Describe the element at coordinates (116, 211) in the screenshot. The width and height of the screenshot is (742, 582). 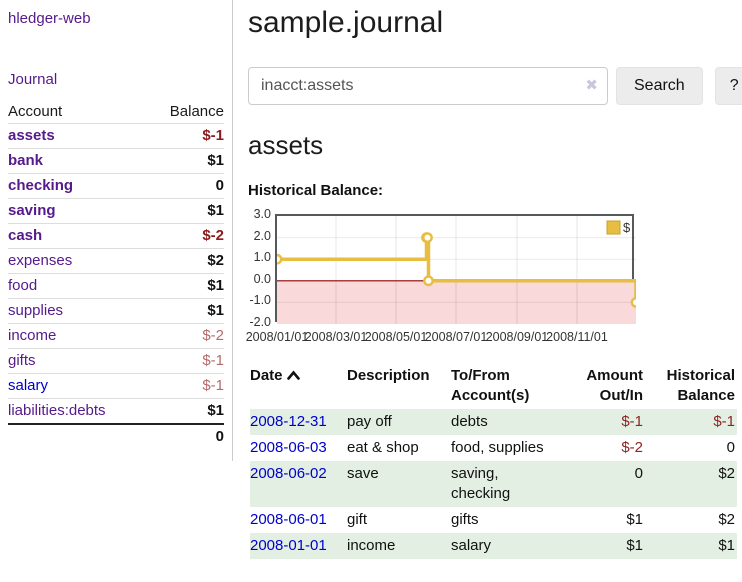
I see `account-row: saving $1` at that location.